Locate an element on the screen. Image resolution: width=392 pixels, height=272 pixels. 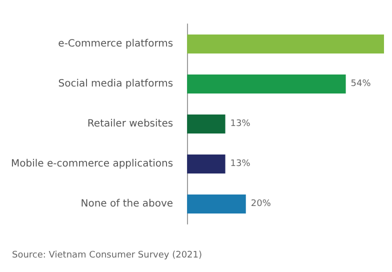
y-tick-label: Social media platforms is located at coordinates (116, 84).